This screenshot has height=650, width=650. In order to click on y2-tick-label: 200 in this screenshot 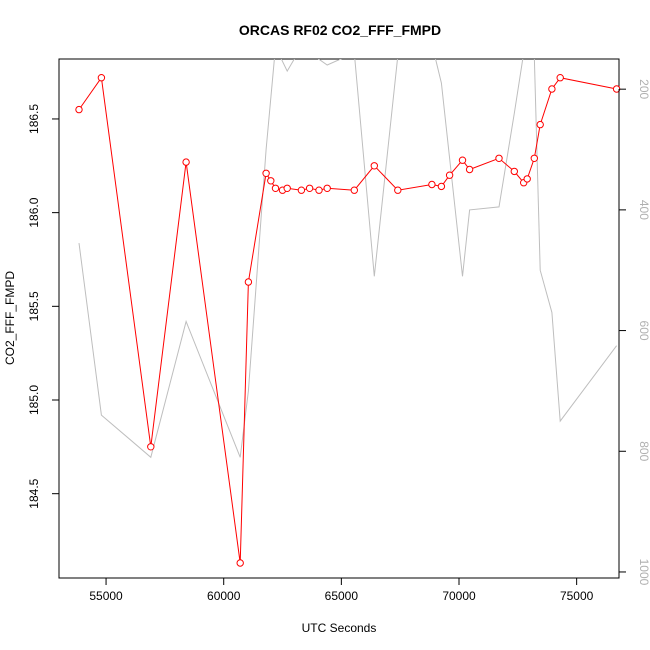, I will do `click(643, 89)`.